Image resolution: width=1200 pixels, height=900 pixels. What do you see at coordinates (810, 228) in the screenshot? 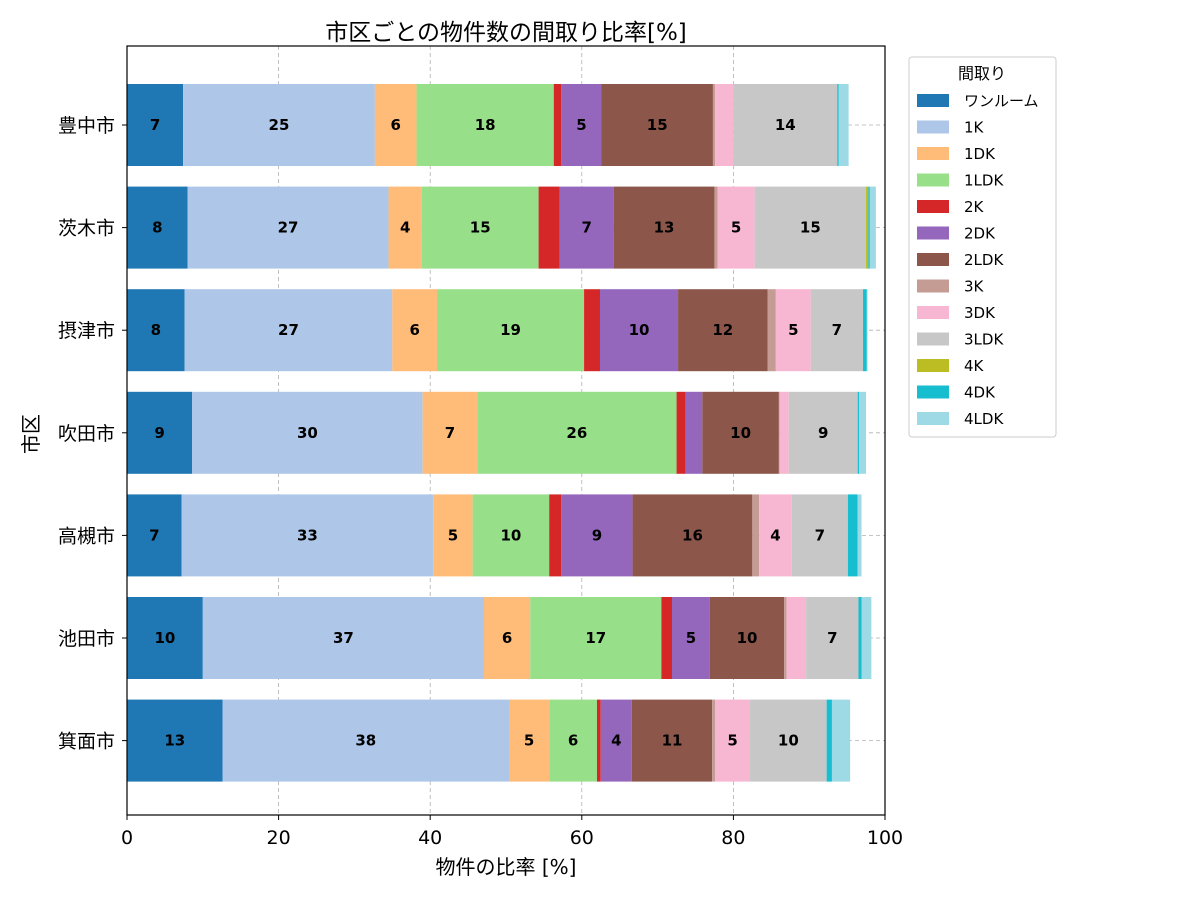
I see `data-label: 15` at bounding box center [810, 228].